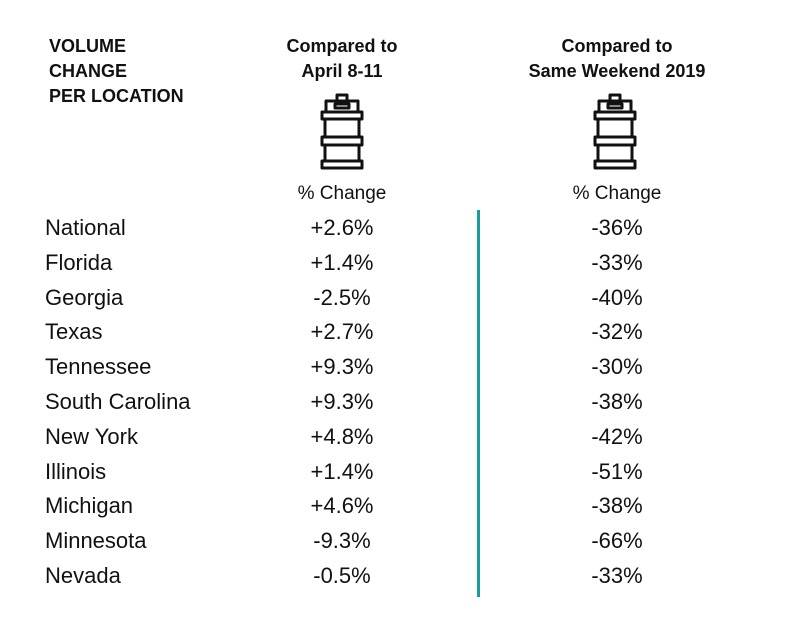 The image size is (790, 628). Describe the element at coordinates (342, 506) in the screenshot. I see `vs-april-cell: +4.6%` at that location.